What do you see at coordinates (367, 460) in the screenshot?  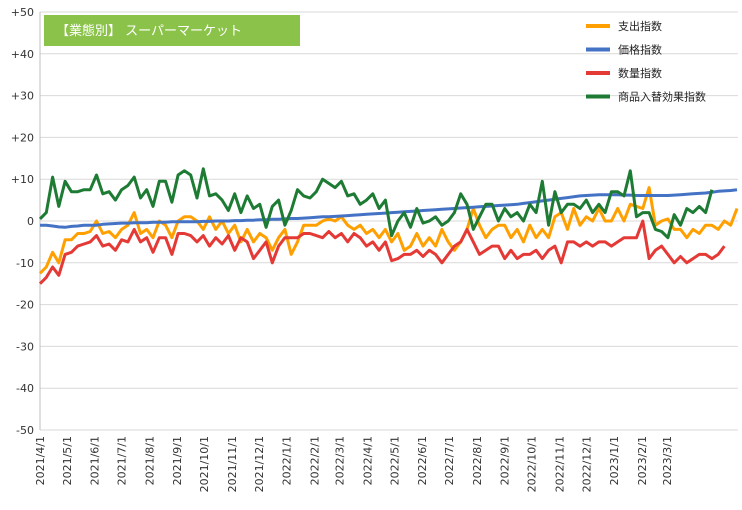 I see `x-tick-label: 2022/4/1` at bounding box center [367, 460].